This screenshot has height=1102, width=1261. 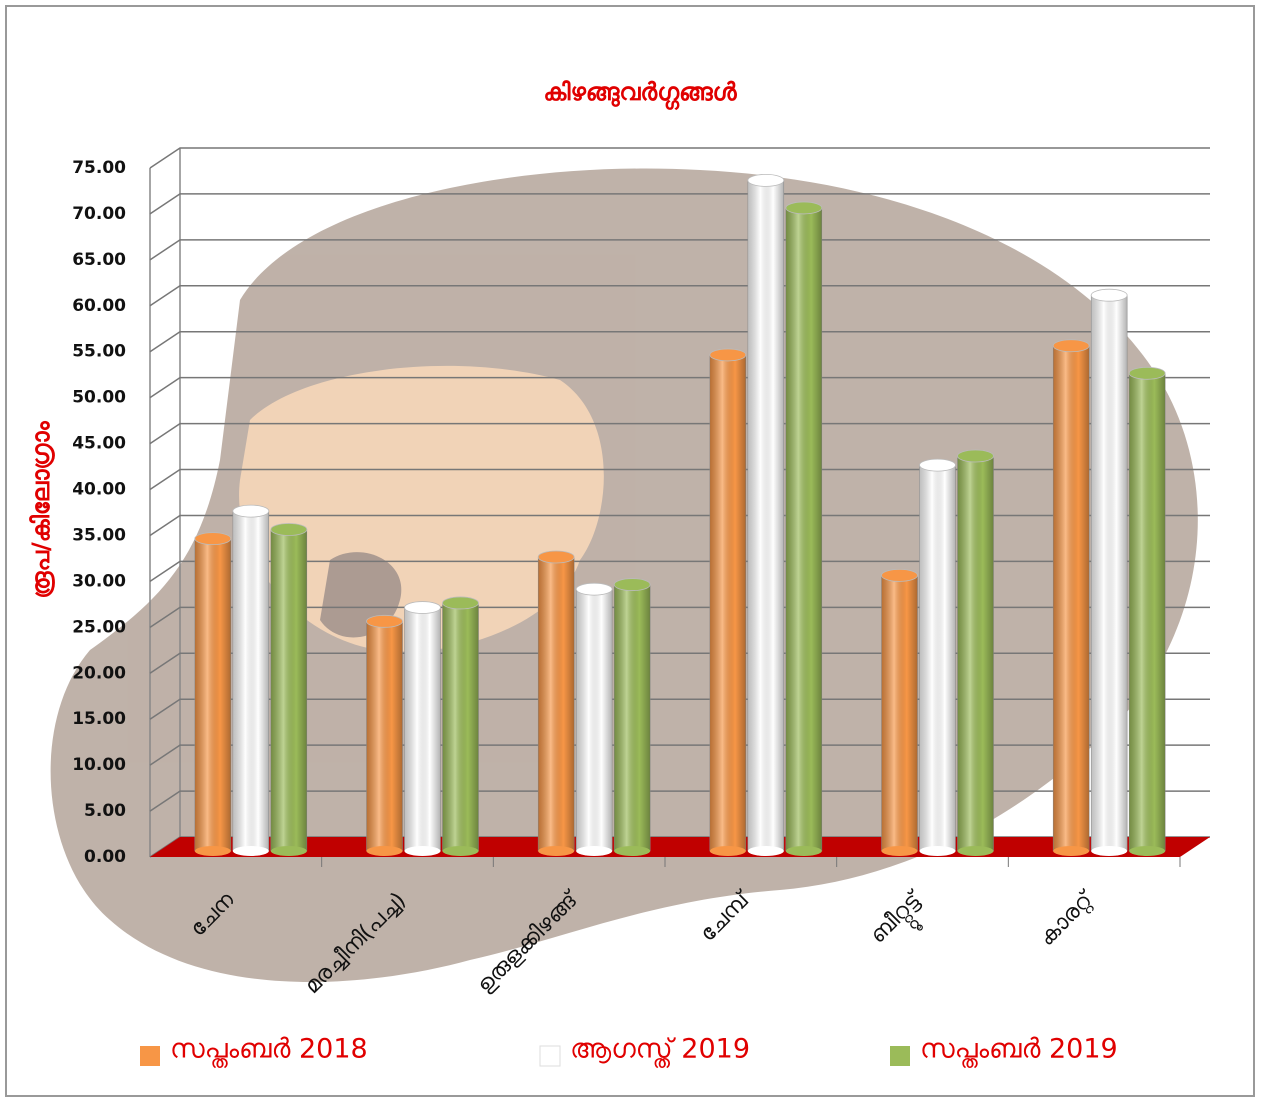 I want to click on legend-label: സപ്തംബർ 2018, so click(x=269, y=1051).